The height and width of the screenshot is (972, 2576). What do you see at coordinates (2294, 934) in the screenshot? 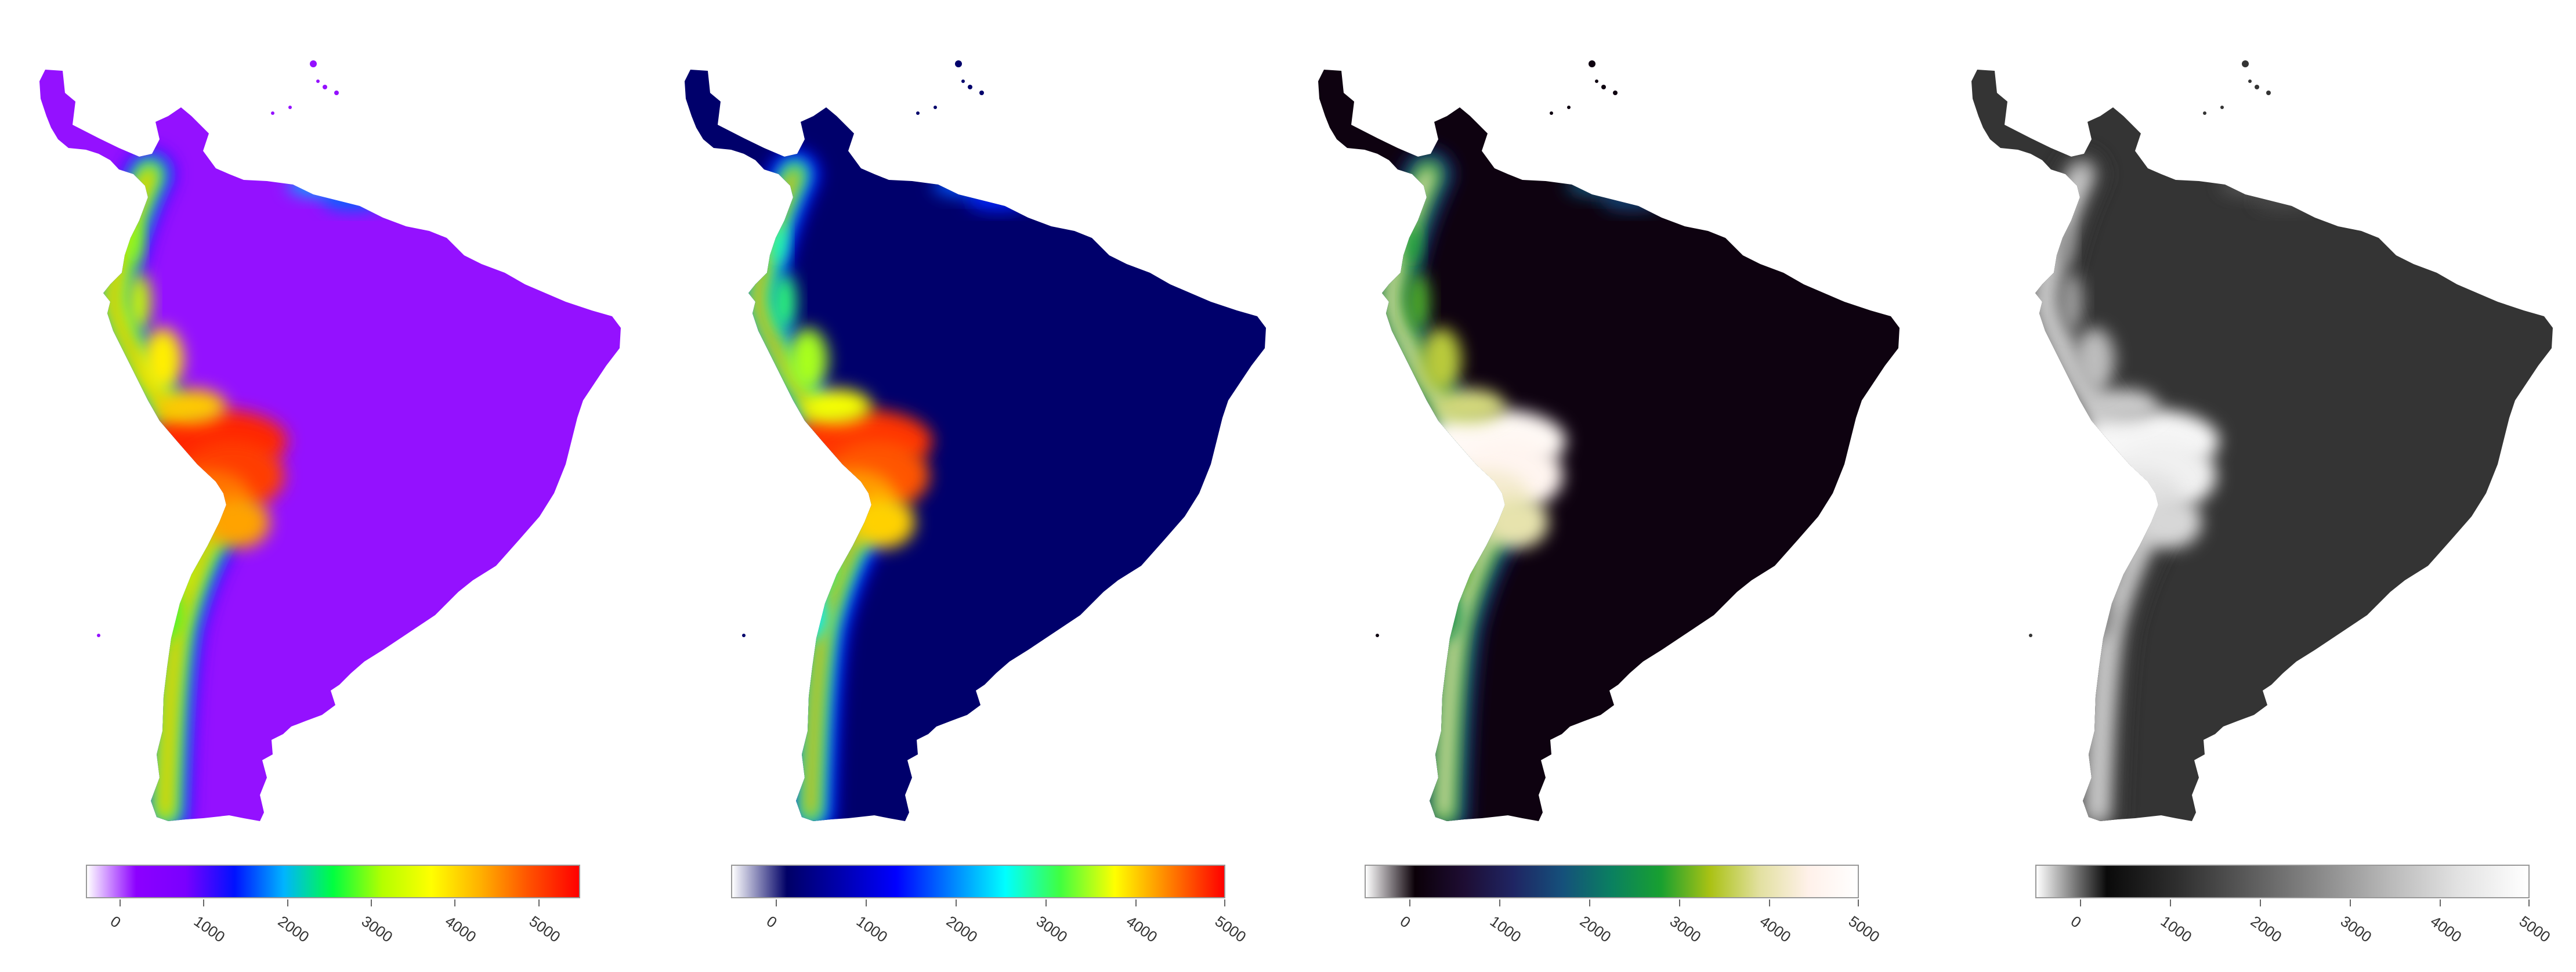
I see `colorbar-ticks-4: 0 1000 2000 3000 4000 5000` at bounding box center [2294, 934].